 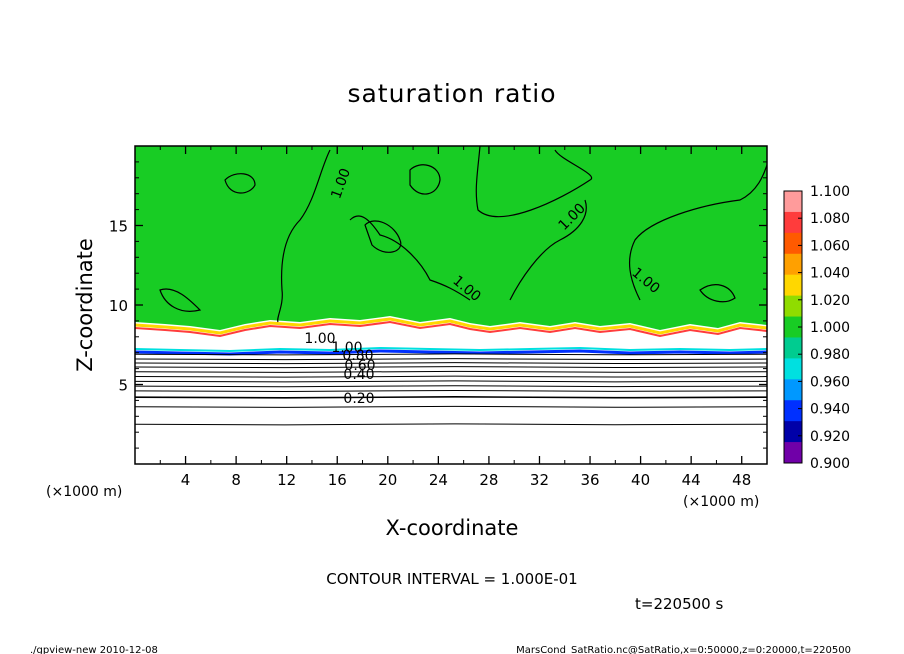 What do you see at coordinates (830, 328) in the screenshot?
I see `colorbar-label: 1.000` at bounding box center [830, 328].